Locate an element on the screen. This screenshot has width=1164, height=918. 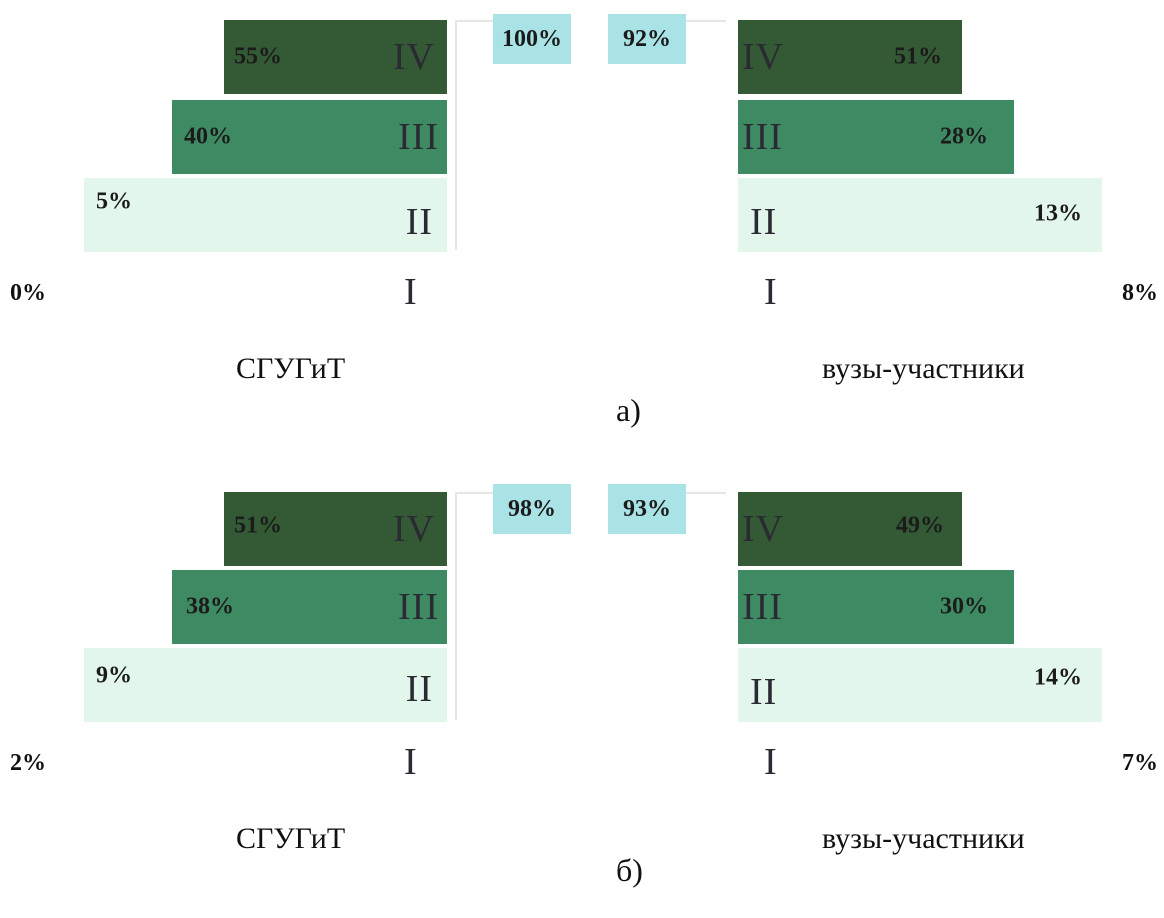
left-bar-III: 38% III is located at coordinates (309, 607).